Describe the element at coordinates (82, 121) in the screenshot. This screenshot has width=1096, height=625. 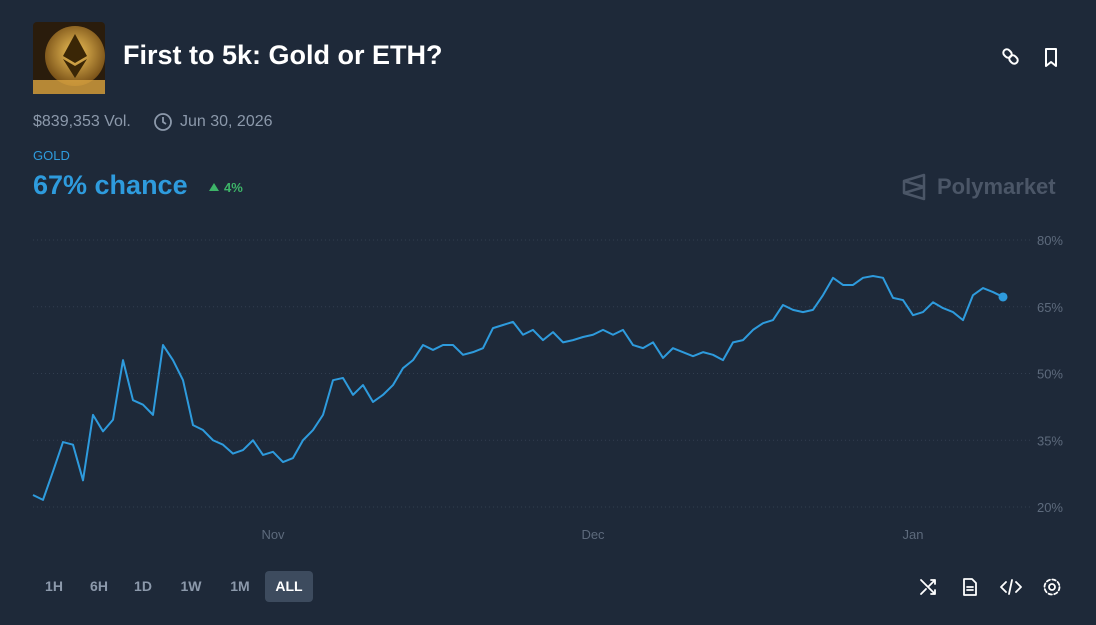
I see `volume: $839,353 Vol.` at that location.